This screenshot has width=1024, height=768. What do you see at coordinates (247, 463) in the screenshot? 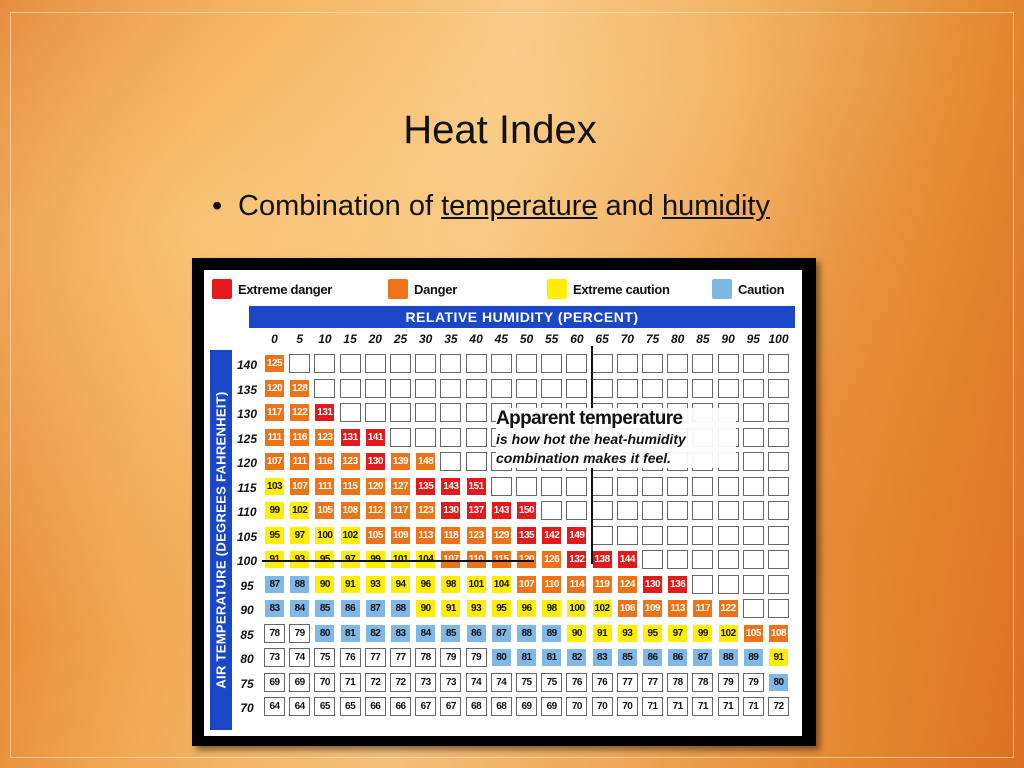
I see `temperature-tick: 120` at bounding box center [247, 463].